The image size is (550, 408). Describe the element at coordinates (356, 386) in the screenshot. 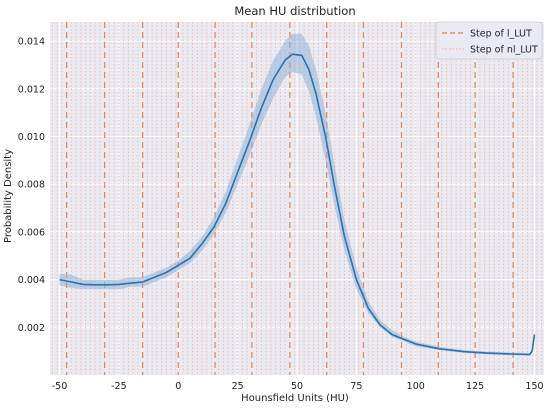

I see `x-tick-label: 75` at that location.